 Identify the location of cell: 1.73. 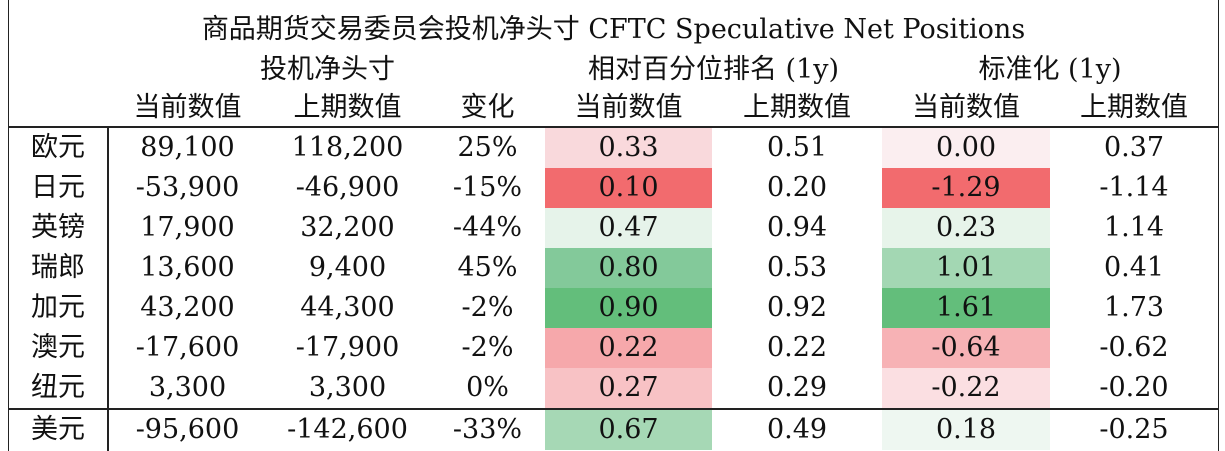
(1134, 307).